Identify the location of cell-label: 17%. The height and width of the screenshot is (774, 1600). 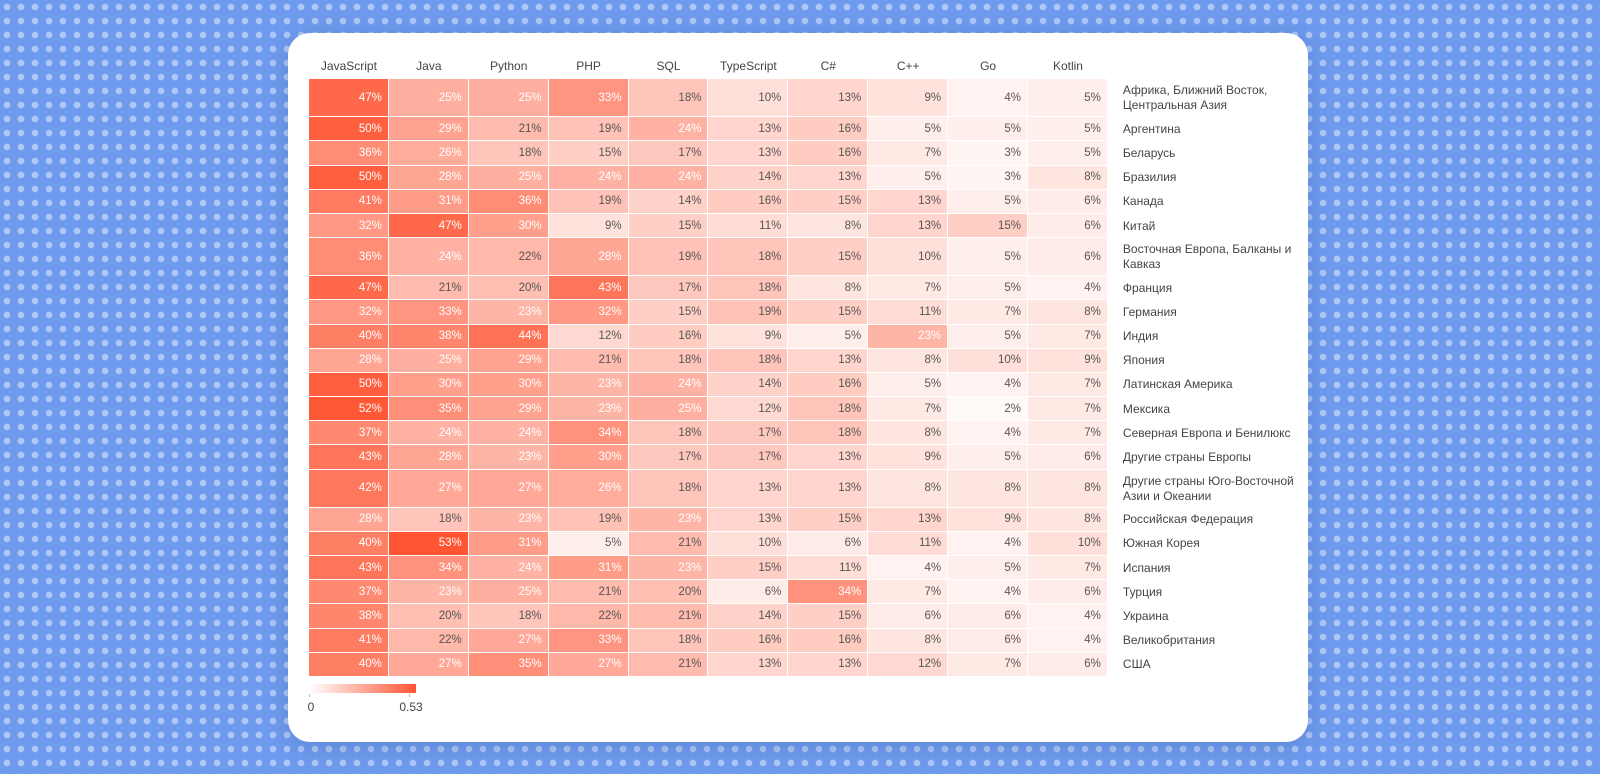
(690, 287).